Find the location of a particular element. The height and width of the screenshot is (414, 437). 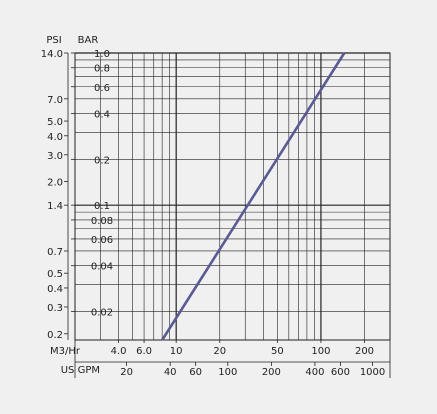

bar-tick-label: 0.6 is located at coordinates (102, 88).